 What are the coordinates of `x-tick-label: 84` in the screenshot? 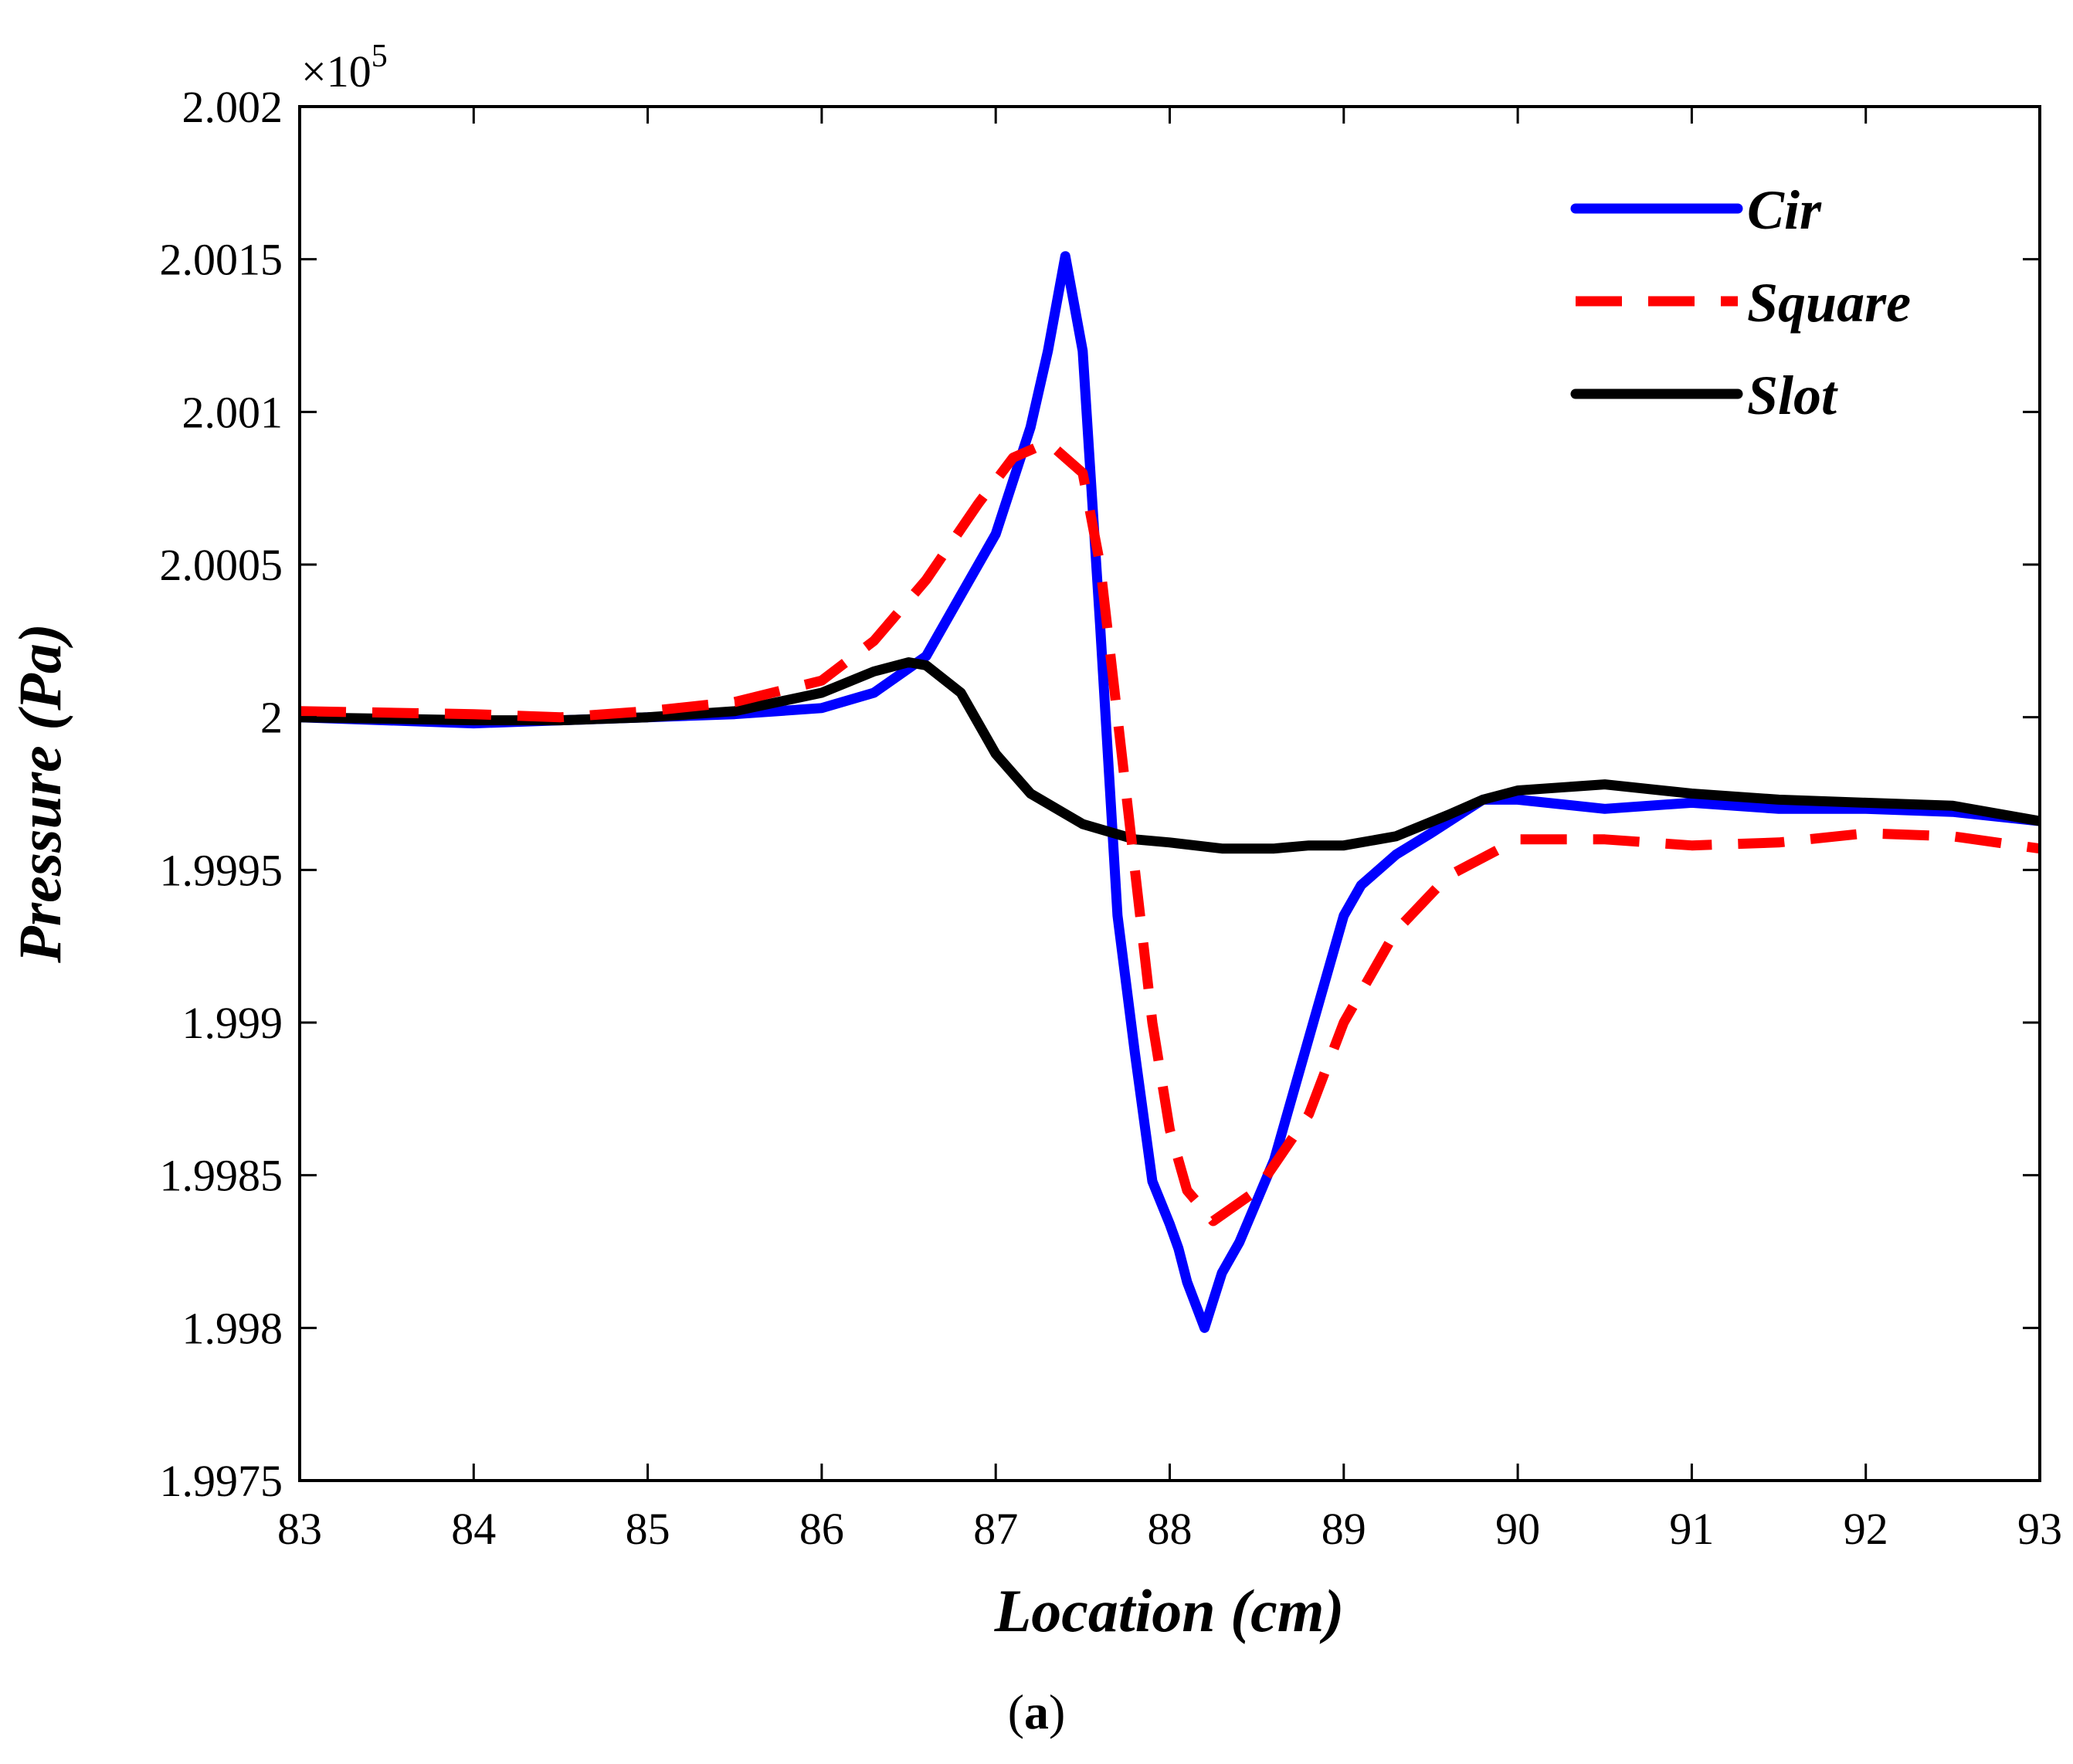 It's located at (474, 1529).